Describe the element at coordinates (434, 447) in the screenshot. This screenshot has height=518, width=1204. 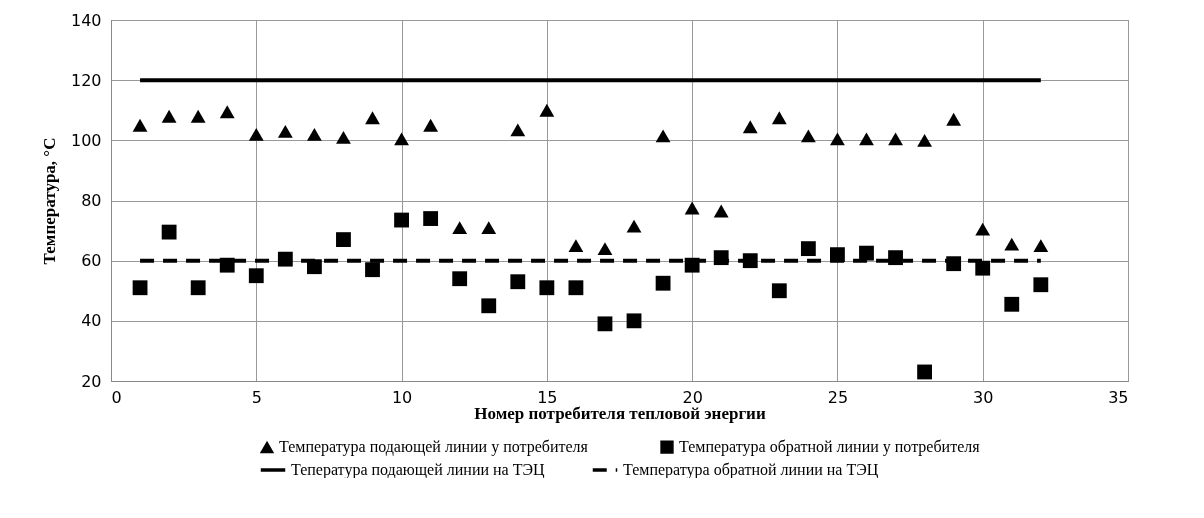
I see `legend-label: Температура подающей линии у потребителя` at that location.